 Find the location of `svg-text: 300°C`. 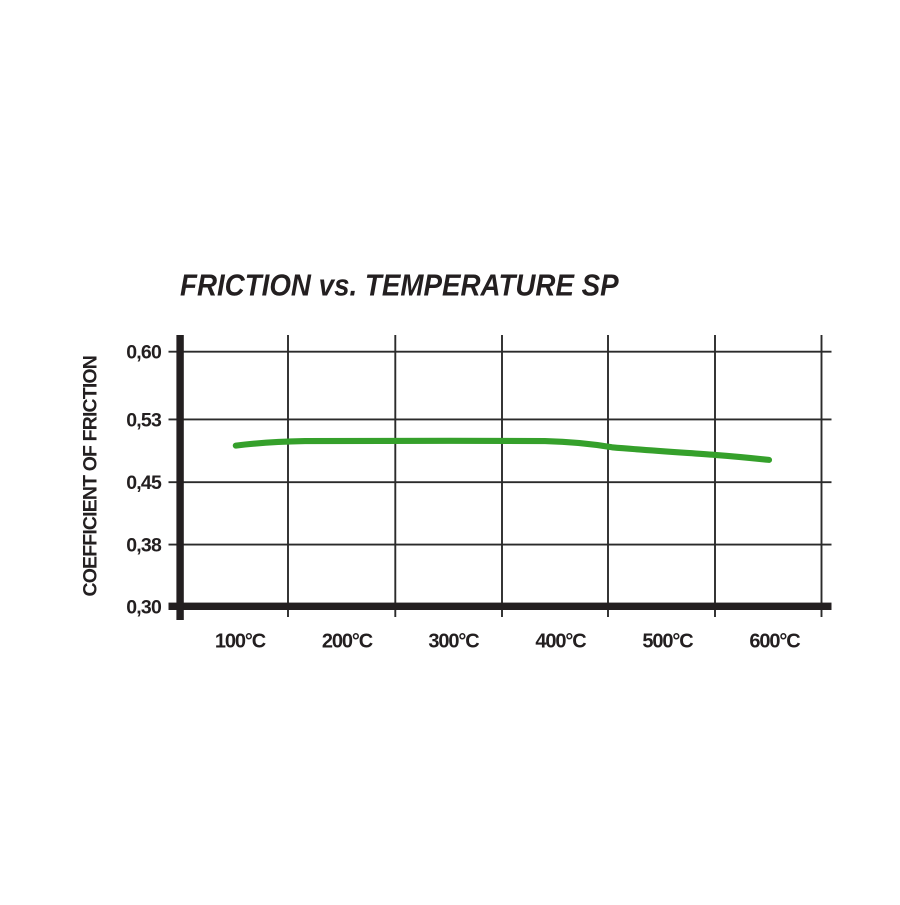

svg-text: 300°C is located at coordinates (453, 641).